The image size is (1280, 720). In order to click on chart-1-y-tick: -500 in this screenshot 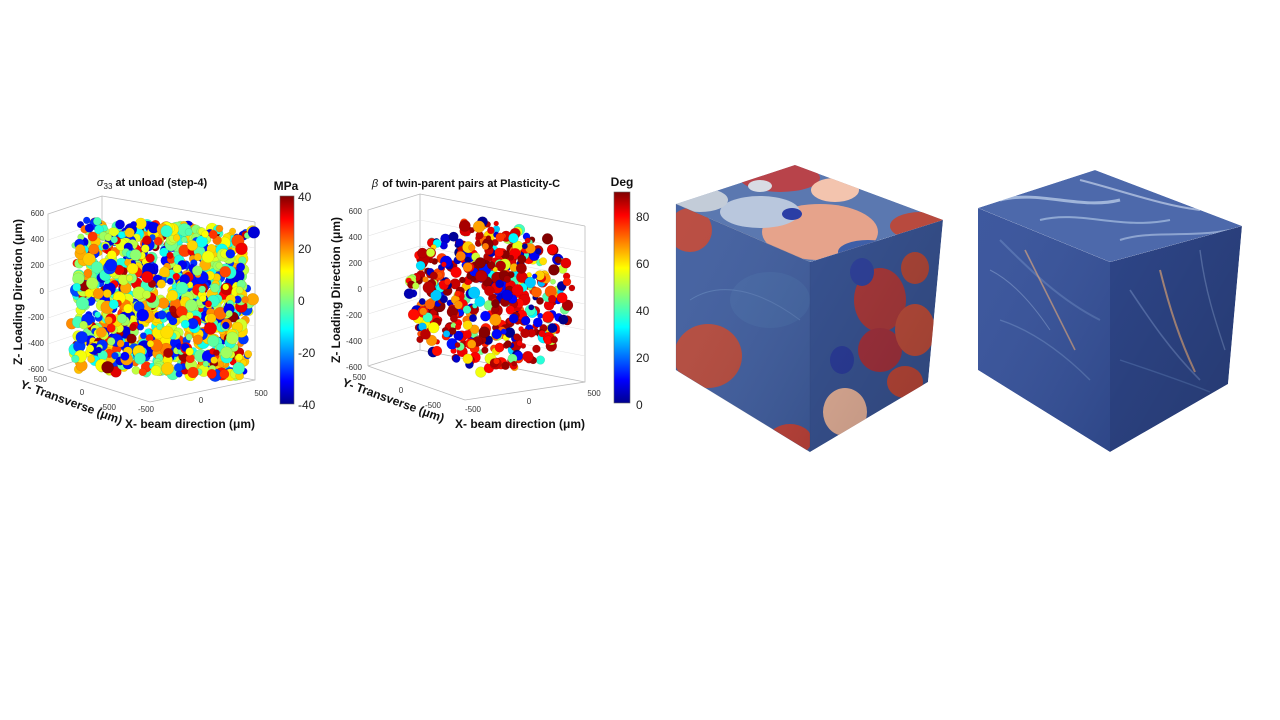, I will do `click(108, 407)`.